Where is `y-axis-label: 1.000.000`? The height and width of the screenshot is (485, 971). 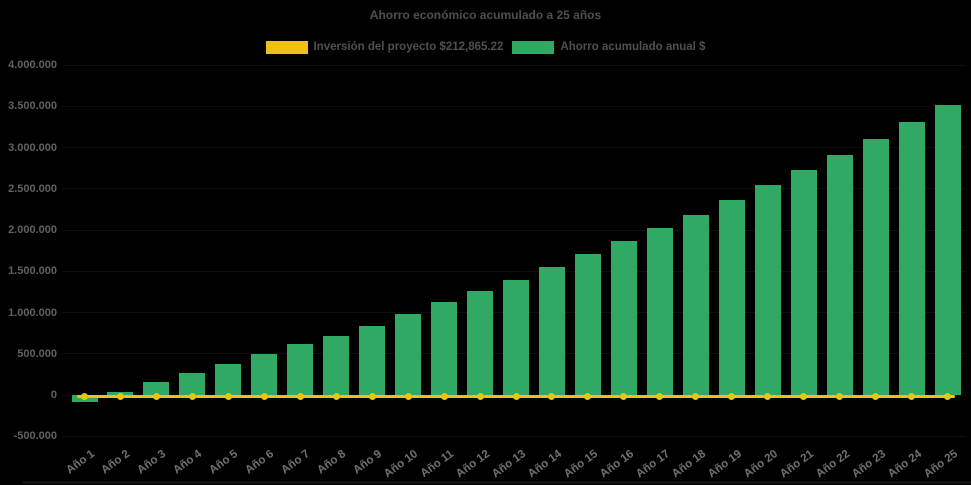 y-axis-label: 1.000.000 is located at coordinates (32, 312).